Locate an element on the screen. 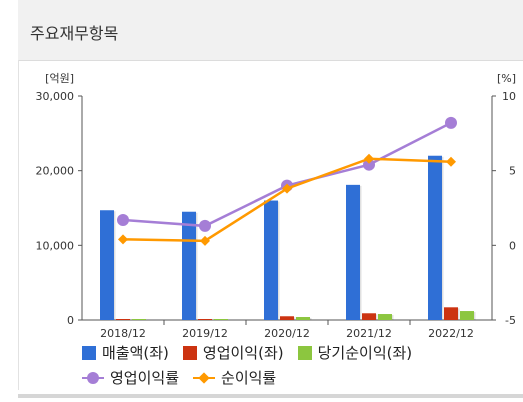 The width and height of the screenshot is (523, 402). x-tick-label: 2018/12 is located at coordinates (123, 333).